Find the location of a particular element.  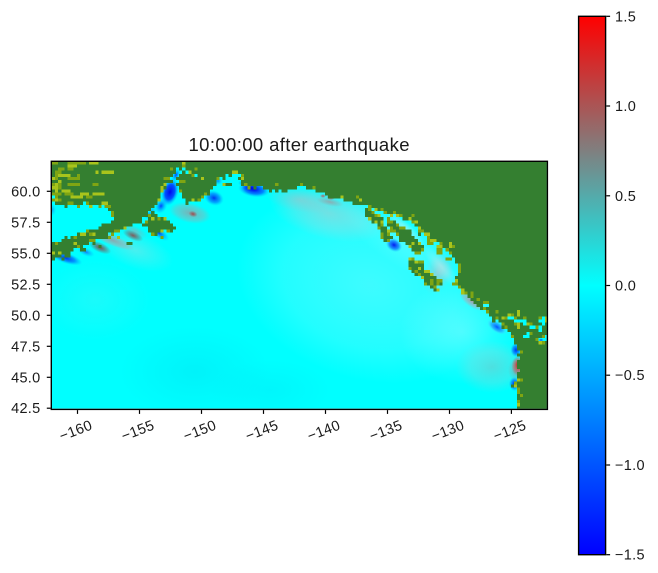

svg-text: 0.0 is located at coordinates (625, 287).